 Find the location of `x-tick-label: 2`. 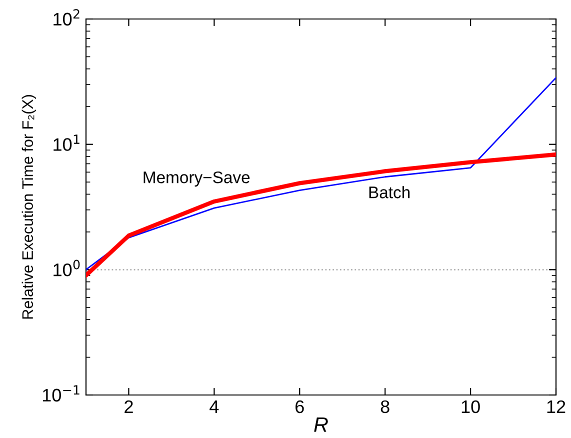

x-tick-label: 2 is located at coordinates (128, 406).